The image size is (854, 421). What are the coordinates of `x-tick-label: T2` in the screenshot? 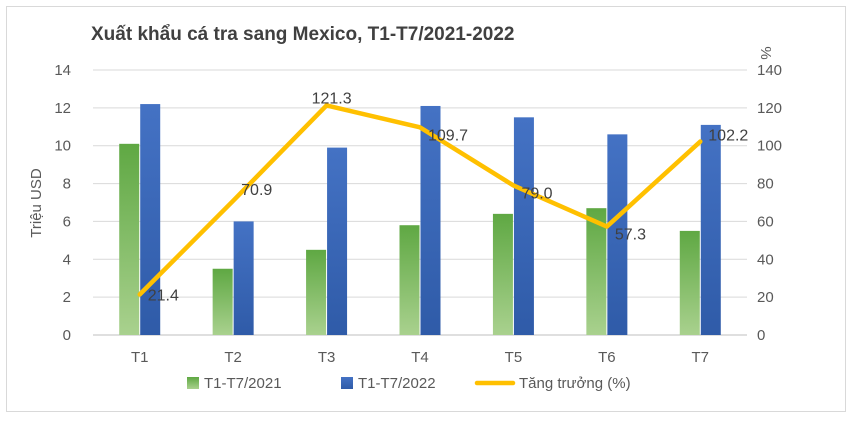 It's located at (233, 357).